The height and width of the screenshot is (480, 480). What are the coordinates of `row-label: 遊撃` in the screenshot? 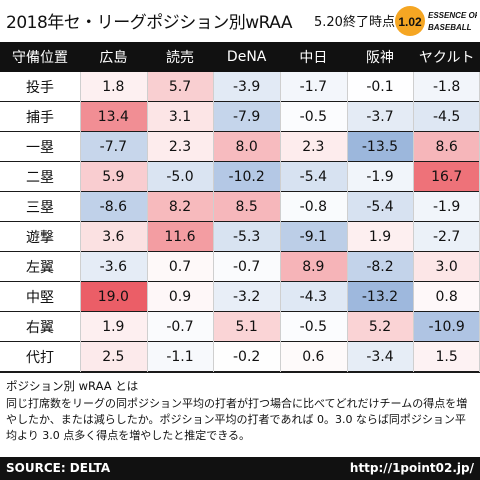 It's located at (40, 237).